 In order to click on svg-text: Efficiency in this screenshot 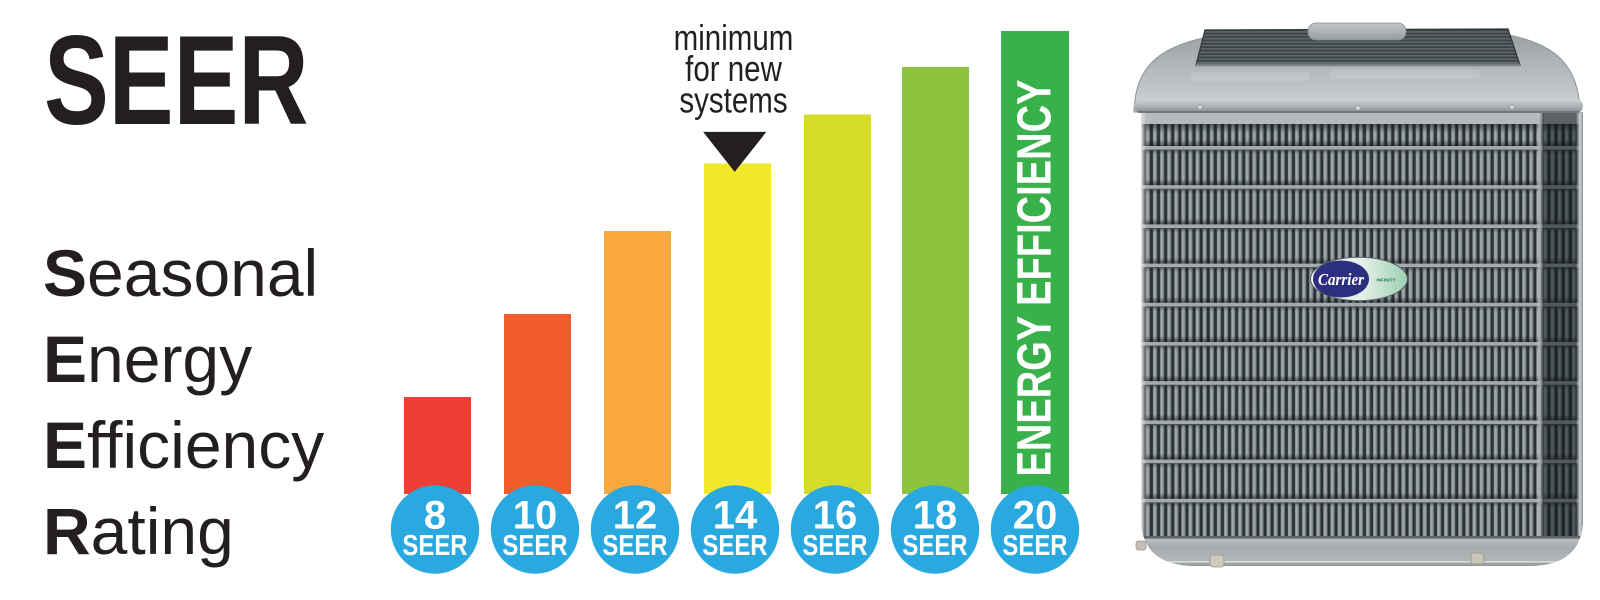, I will do `click(183, 445)`.